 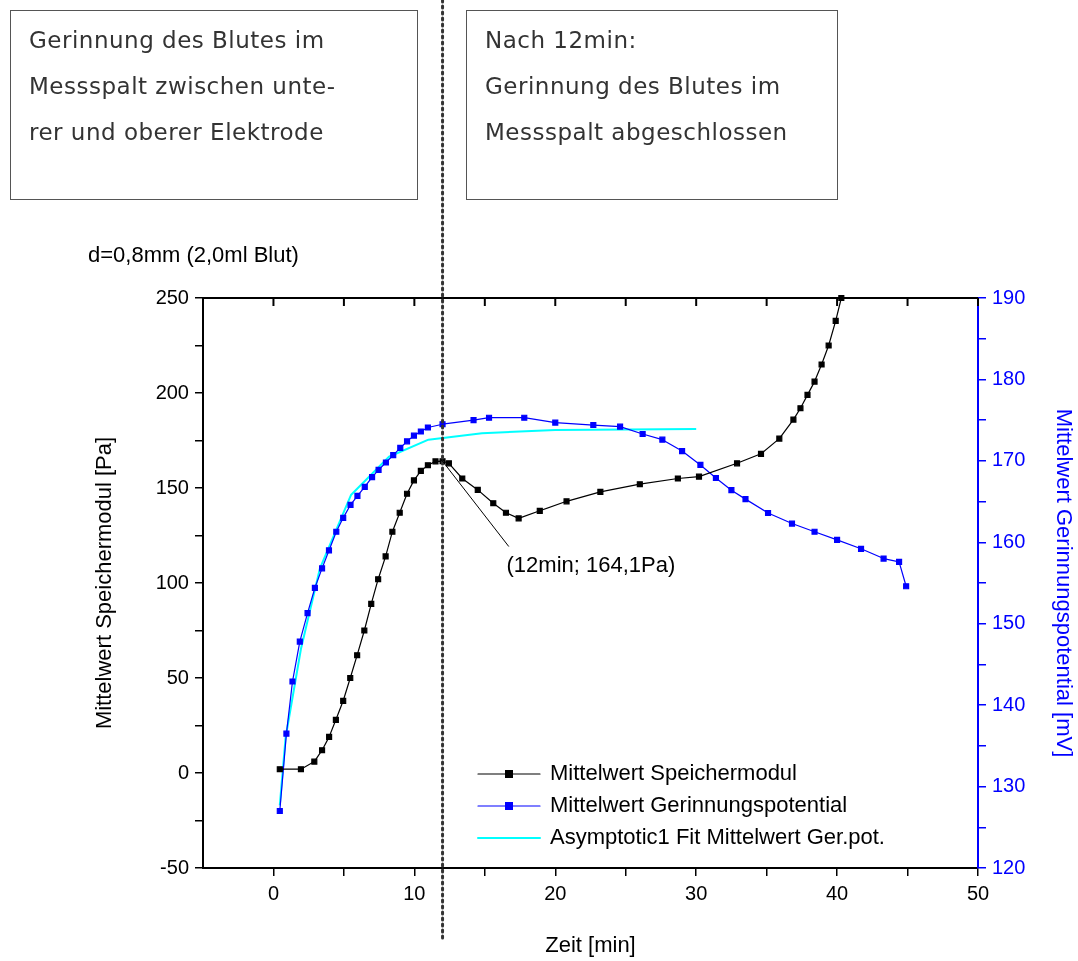 What do you see at coordinates (104, 583) in the screenshot?
I see `y-axis-title: Mittelwert Speichermodul [Pa]` at bounding box center [104, 583].